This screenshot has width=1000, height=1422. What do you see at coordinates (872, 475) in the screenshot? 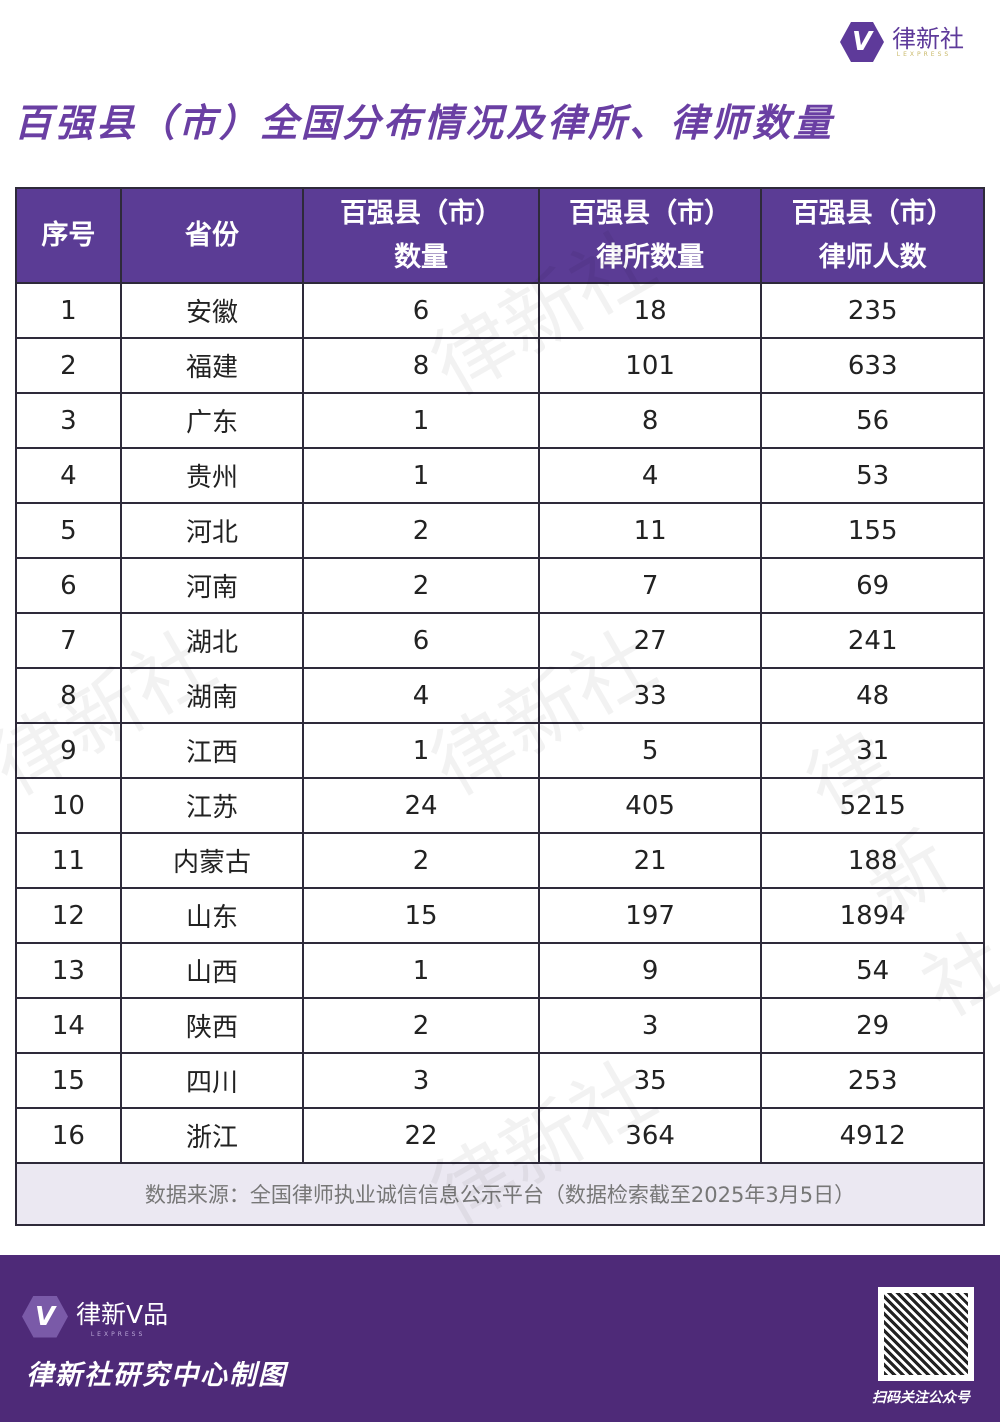
I see `table-cell: 53` at bounding box center [872, 475].